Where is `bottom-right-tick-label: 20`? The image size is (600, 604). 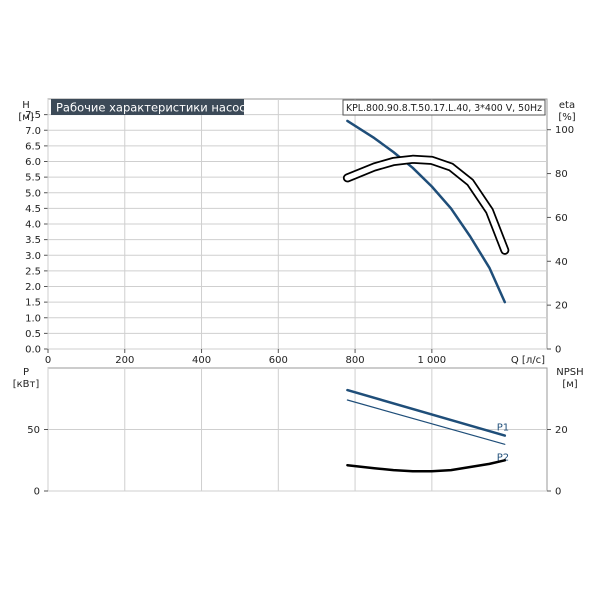 bottom-right-tick-label: 20 is located at coordinates (561, 430).